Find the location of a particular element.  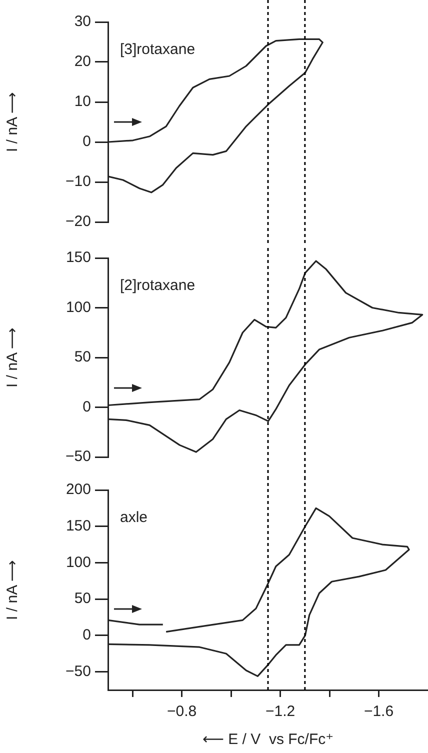

y-tick-label: 10 is located at coordinates (82, 101).